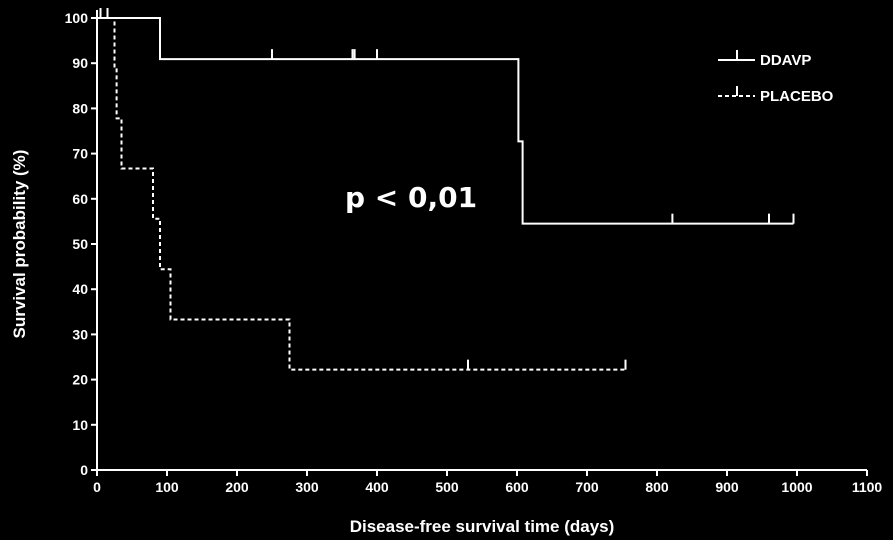  I want to click on legend-label-placebo: PLACEBO, so click(797, 96).